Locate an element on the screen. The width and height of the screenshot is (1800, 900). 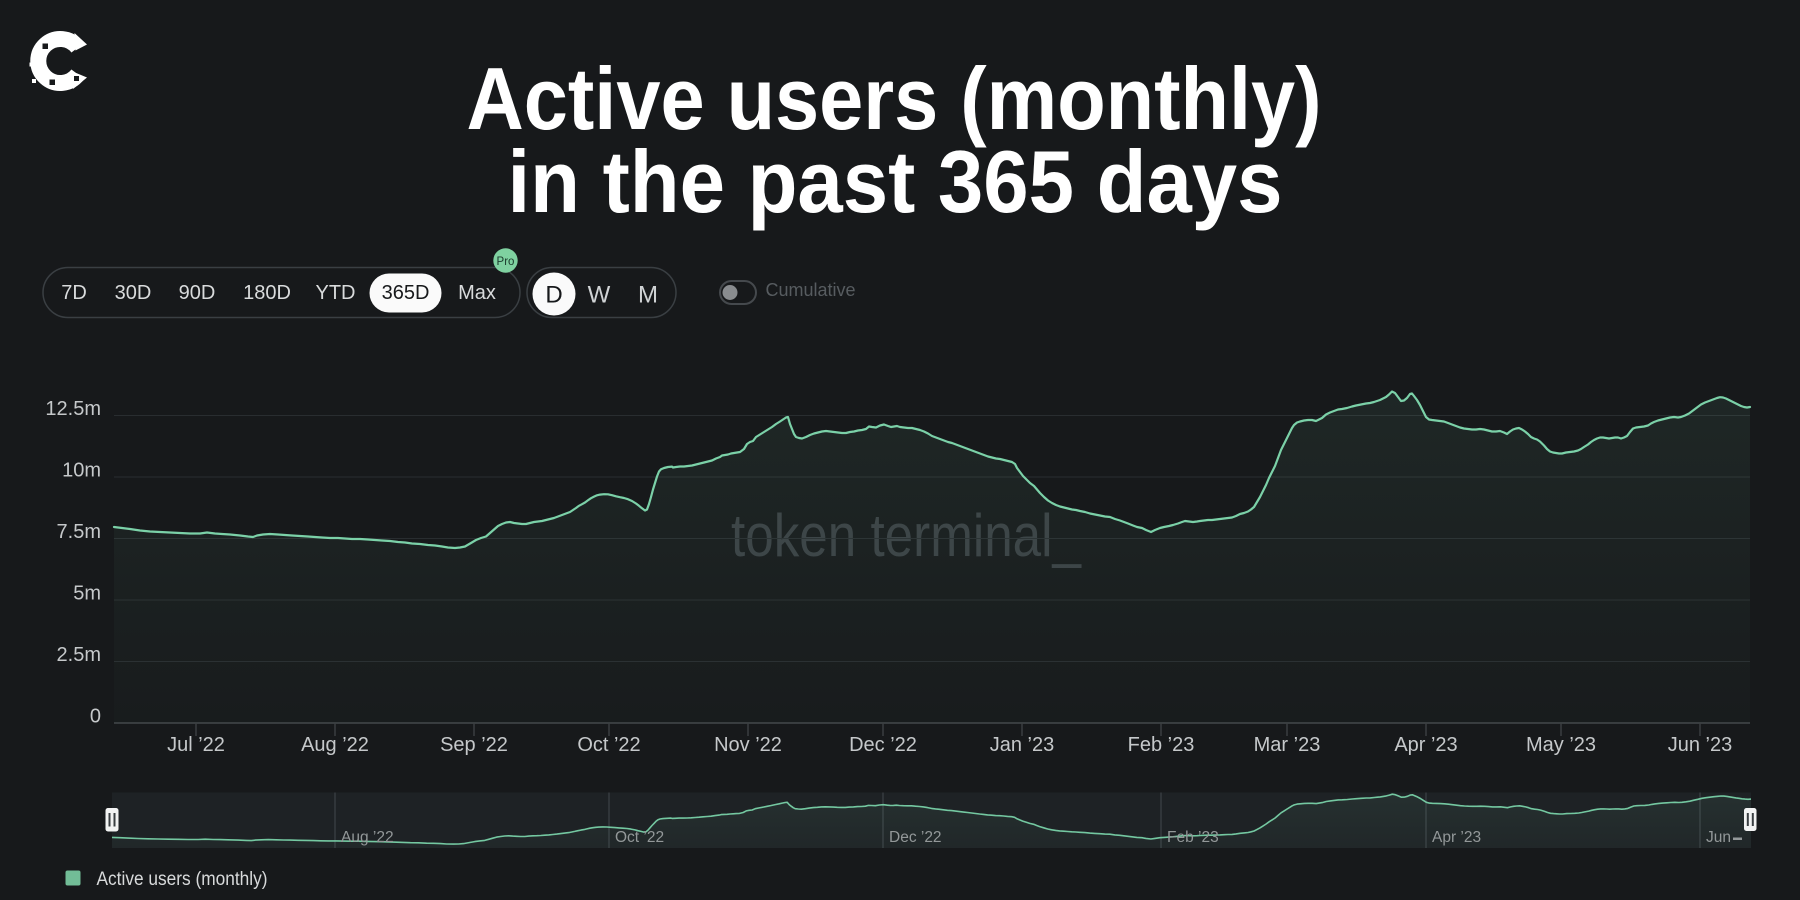
svg-text: Jan ’23 is located at coordinates (1022, 745).